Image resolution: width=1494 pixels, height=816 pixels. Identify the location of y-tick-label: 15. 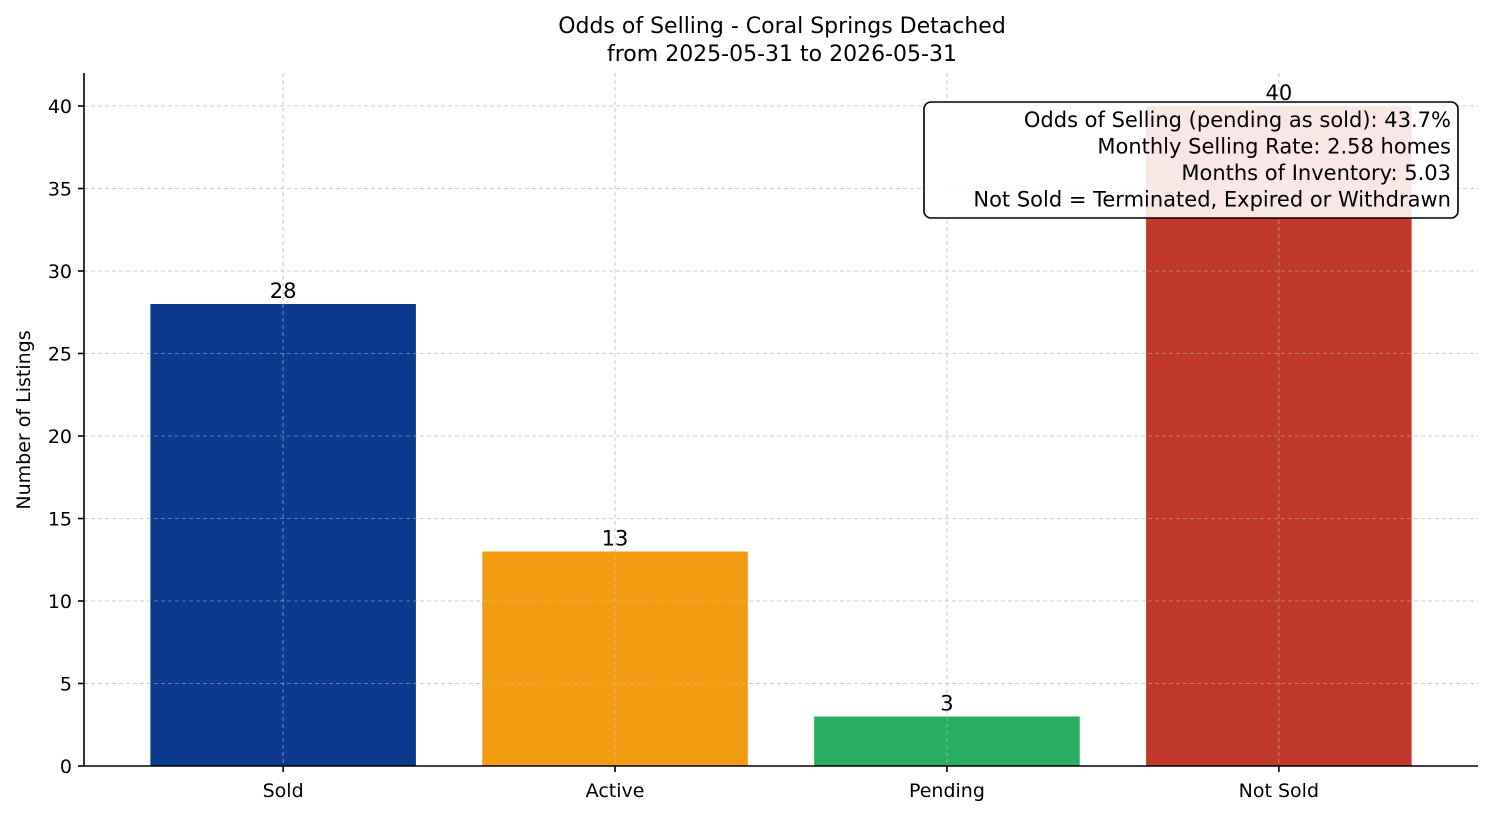
(60, 520).